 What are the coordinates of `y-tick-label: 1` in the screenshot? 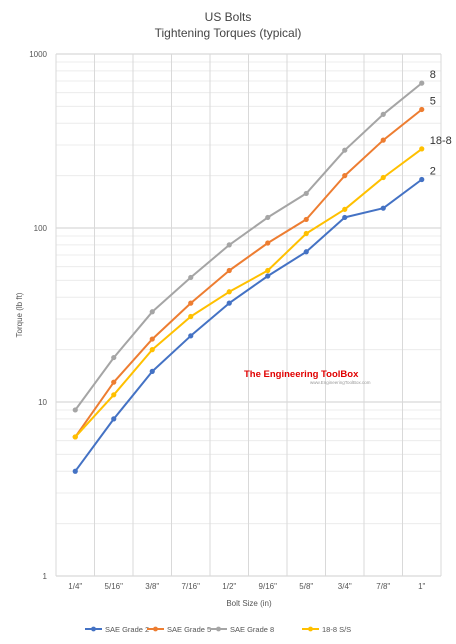 It's located at (45, 576).